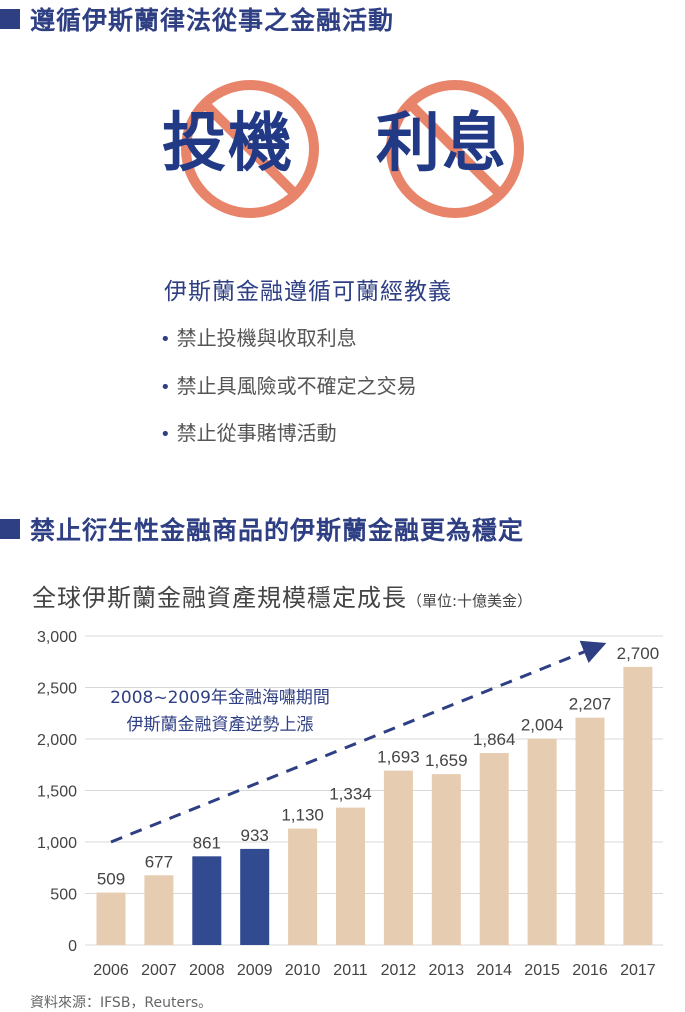 The height and width of the screenshot is (1012, 685). What do you see at coordinates (442, 144) in the screenshot?
I see `prohibited-word-interest: 利息` at bounding box center [442, 144].